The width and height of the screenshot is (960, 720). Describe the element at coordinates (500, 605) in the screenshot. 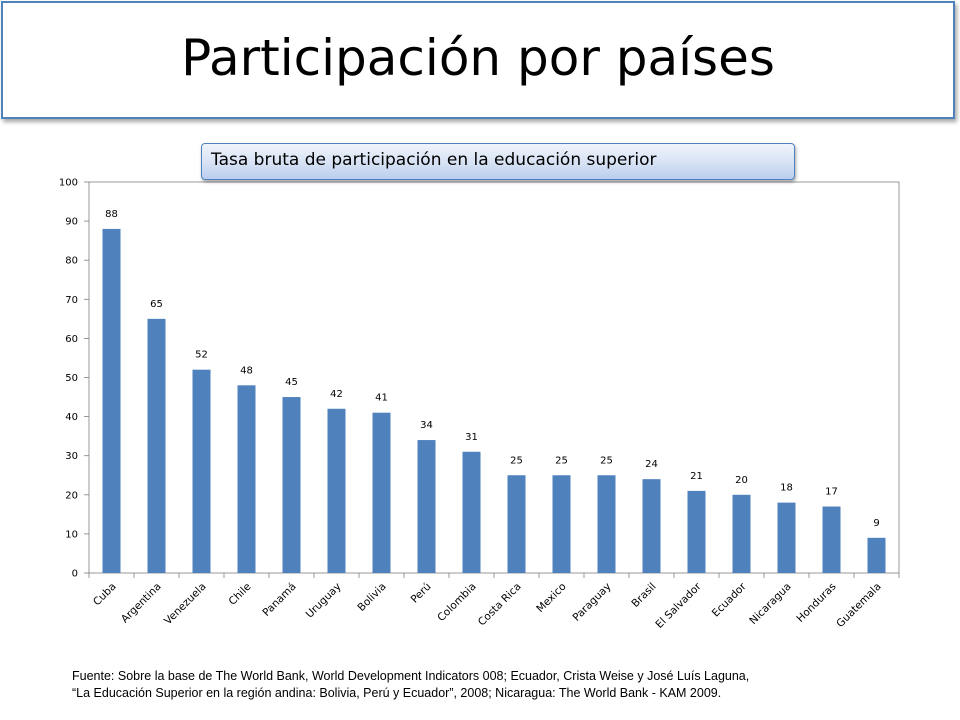

I see `x-tick-label: Costa Rica` at that location.